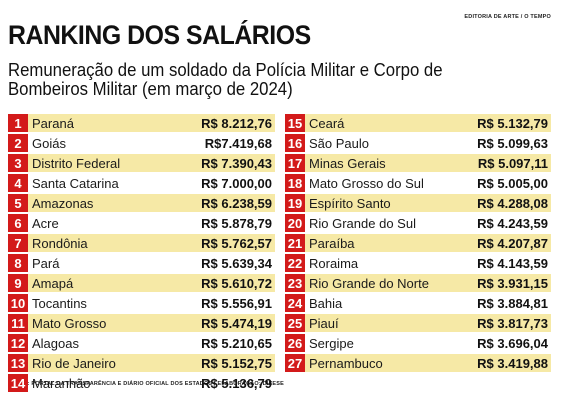 The height and width of the screenshot is (400, 563). Describe the element at coordinates (295, 283) in the screenshot. I see `rank-badge: 23` at that location.